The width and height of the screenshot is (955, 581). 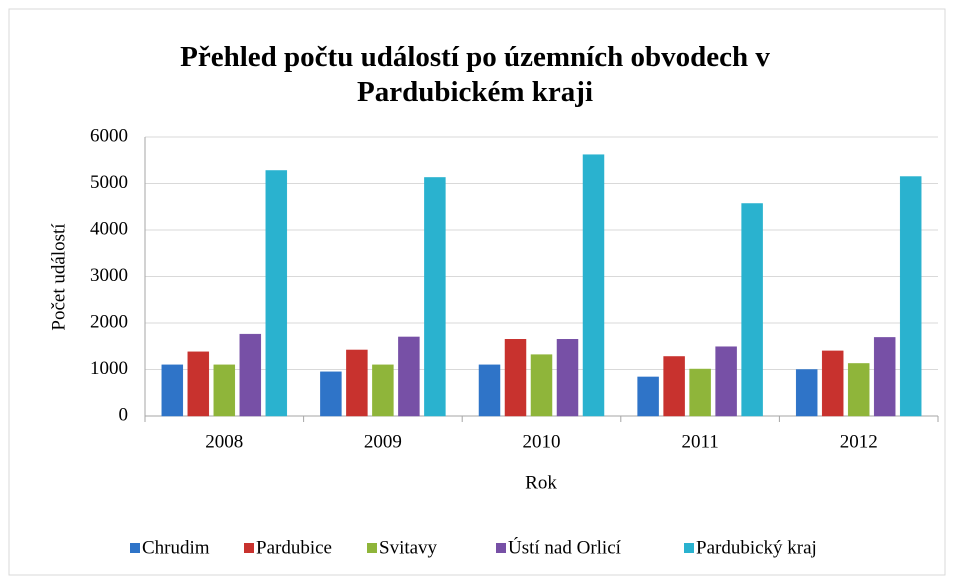 What do you see at coordinates (109, 135) in the screenshot?
I see `y-tick-label: 6000` at bounding box center [109, 135].